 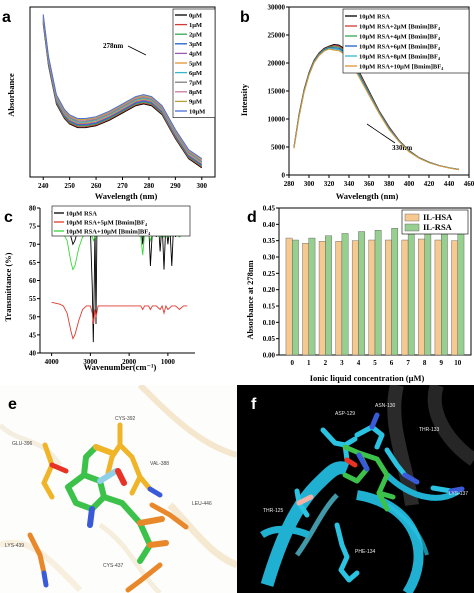 What do you see at coordinates (277, 8) in the screenshot?
I see `panel-b-ytick-label: 30000` at bounding box center [277, 8].